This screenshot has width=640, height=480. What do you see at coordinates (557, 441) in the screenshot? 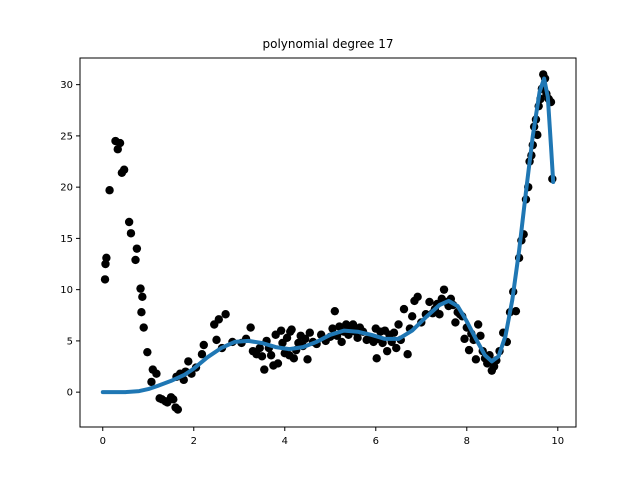
I see `x-tick-label: 10` at bounding box center [557, 441].